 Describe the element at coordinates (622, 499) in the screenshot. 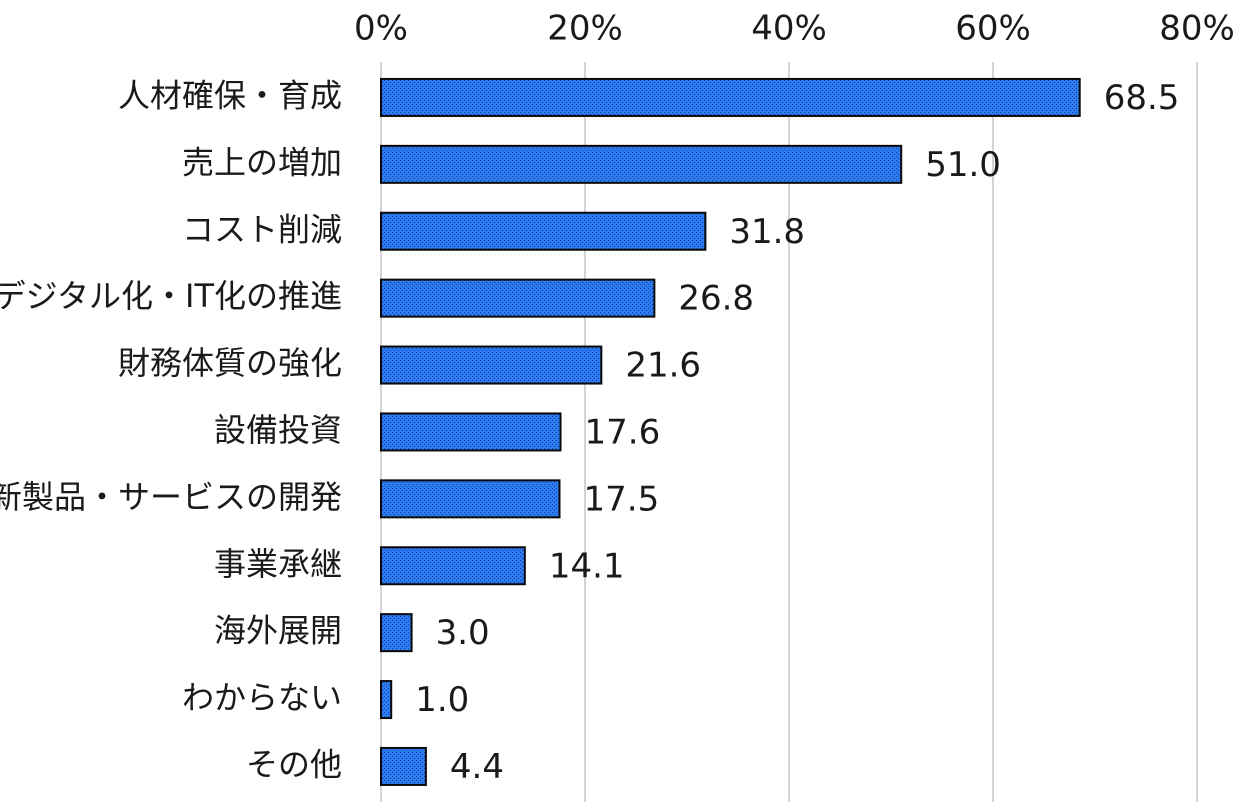

I see `data-label: 17.5` at that location.